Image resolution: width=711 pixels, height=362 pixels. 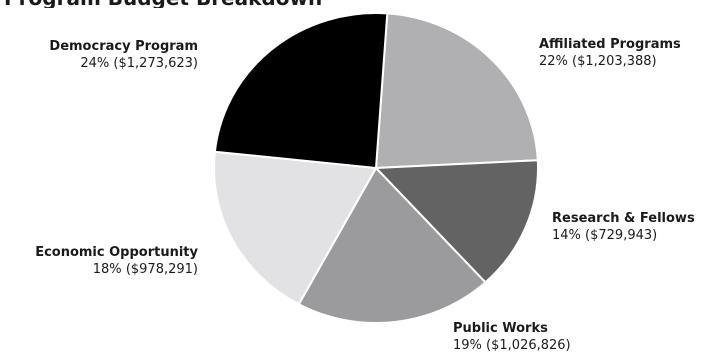 I want to click on pie-slice-economic-opportunity, so click(x=295, y=228).